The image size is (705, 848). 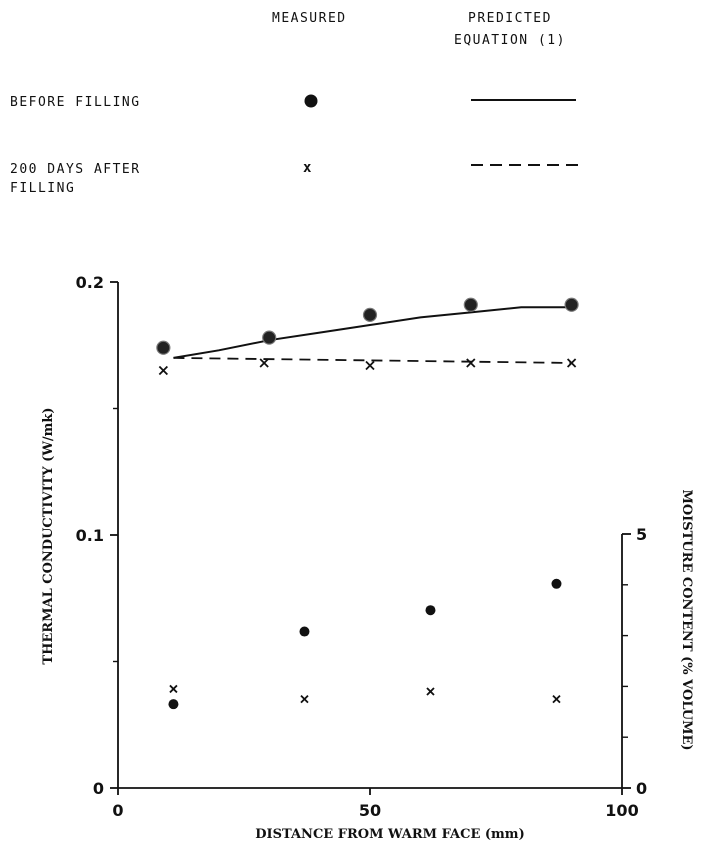 I want to click on predicted-before-line, so click(x=372, y=332).